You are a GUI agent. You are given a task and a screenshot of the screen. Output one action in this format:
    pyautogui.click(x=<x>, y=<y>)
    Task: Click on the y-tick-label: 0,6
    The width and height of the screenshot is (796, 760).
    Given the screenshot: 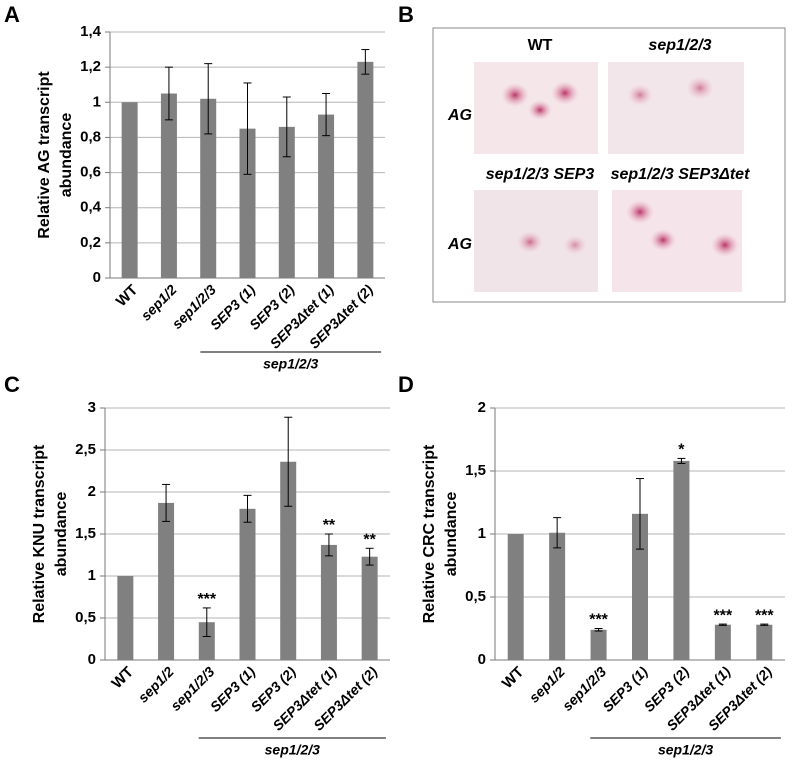 What is the action you would take?
    pyautogui.click(x=90, y=172)
    